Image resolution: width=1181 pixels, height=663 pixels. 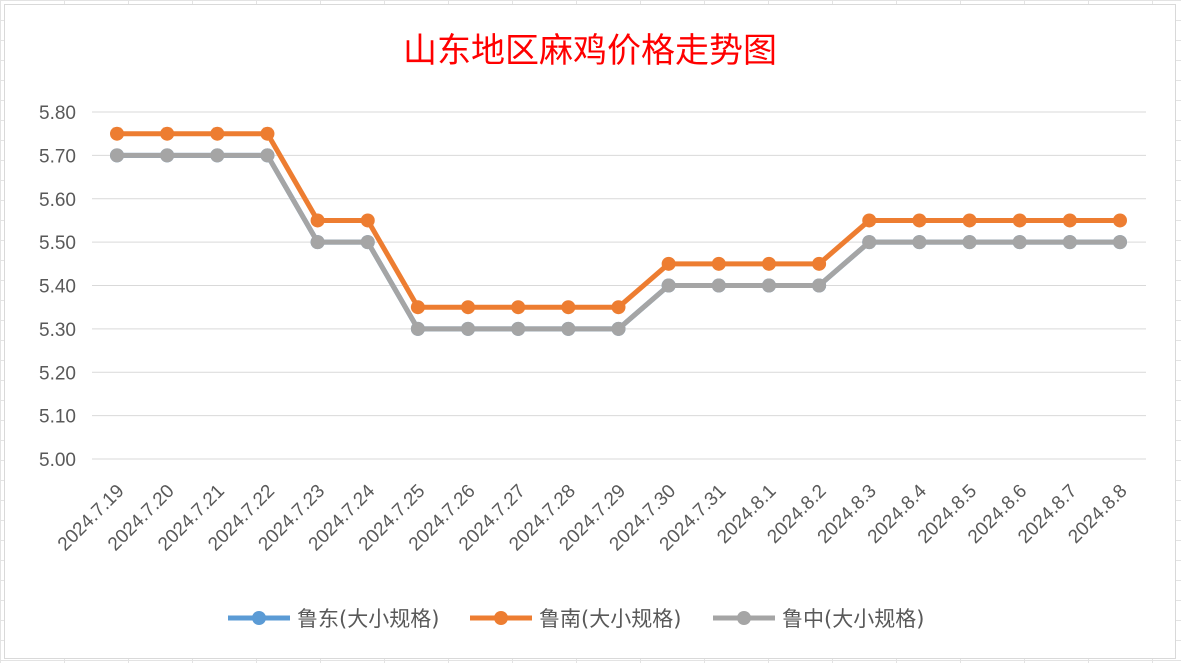 What do you see at coordinates (57, 460) in the screenshot?
I see `y-tick-label: 5.00` at bounding box center [57, 460].